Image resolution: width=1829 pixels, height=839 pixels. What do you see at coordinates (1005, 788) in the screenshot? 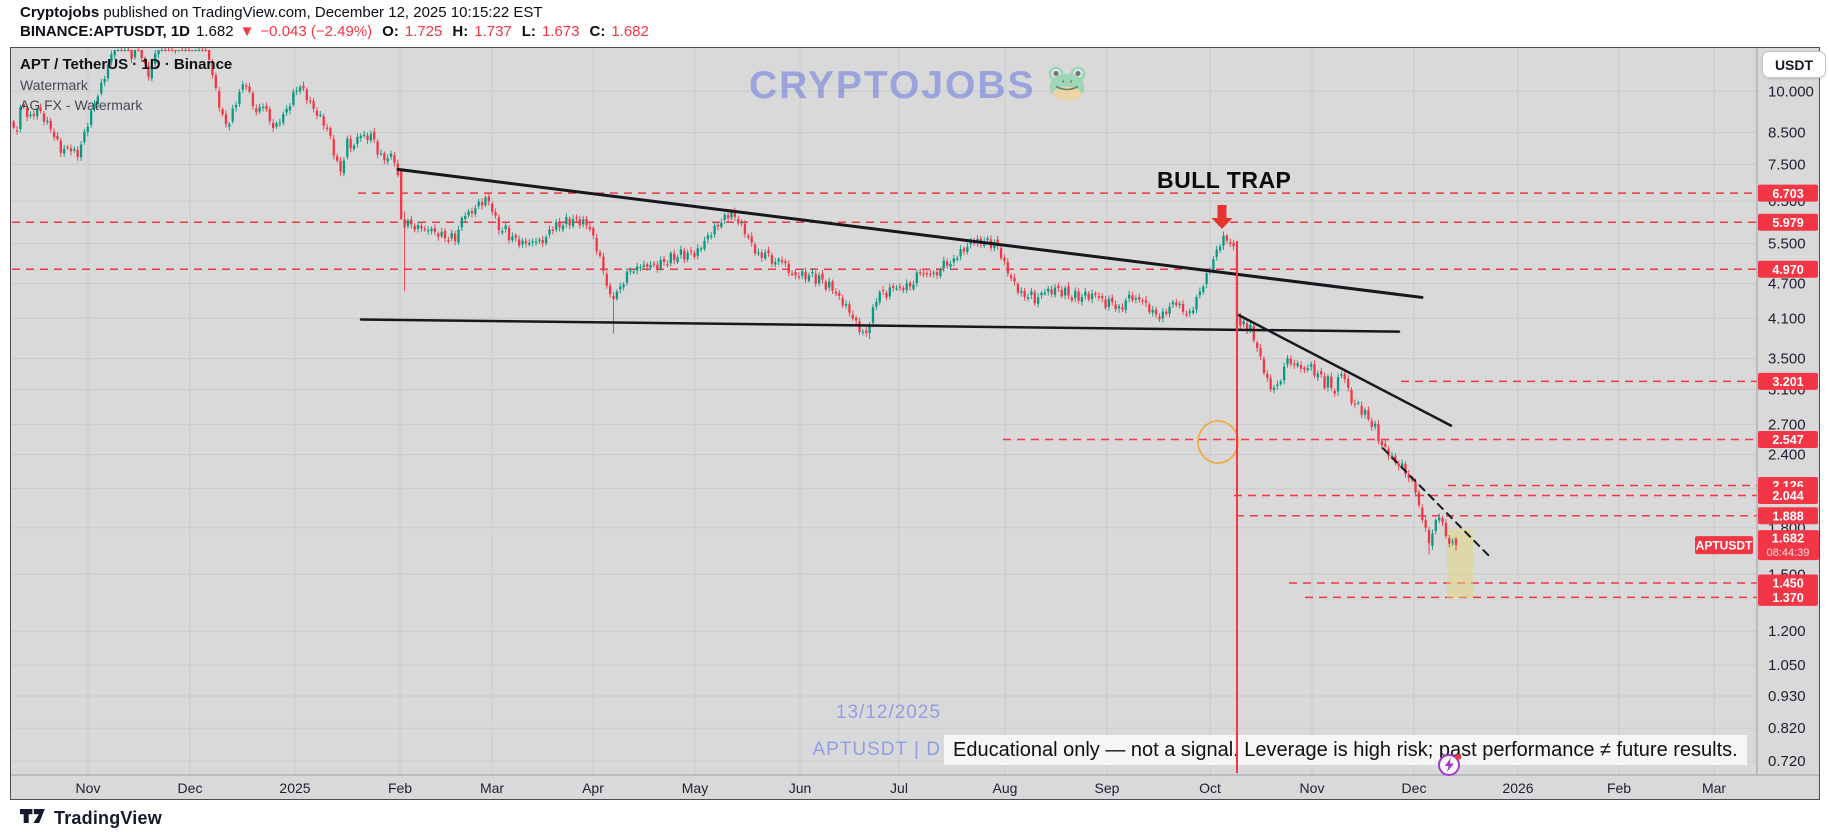
I see `svg-text: Aug` at bounding box center [1005, 788].